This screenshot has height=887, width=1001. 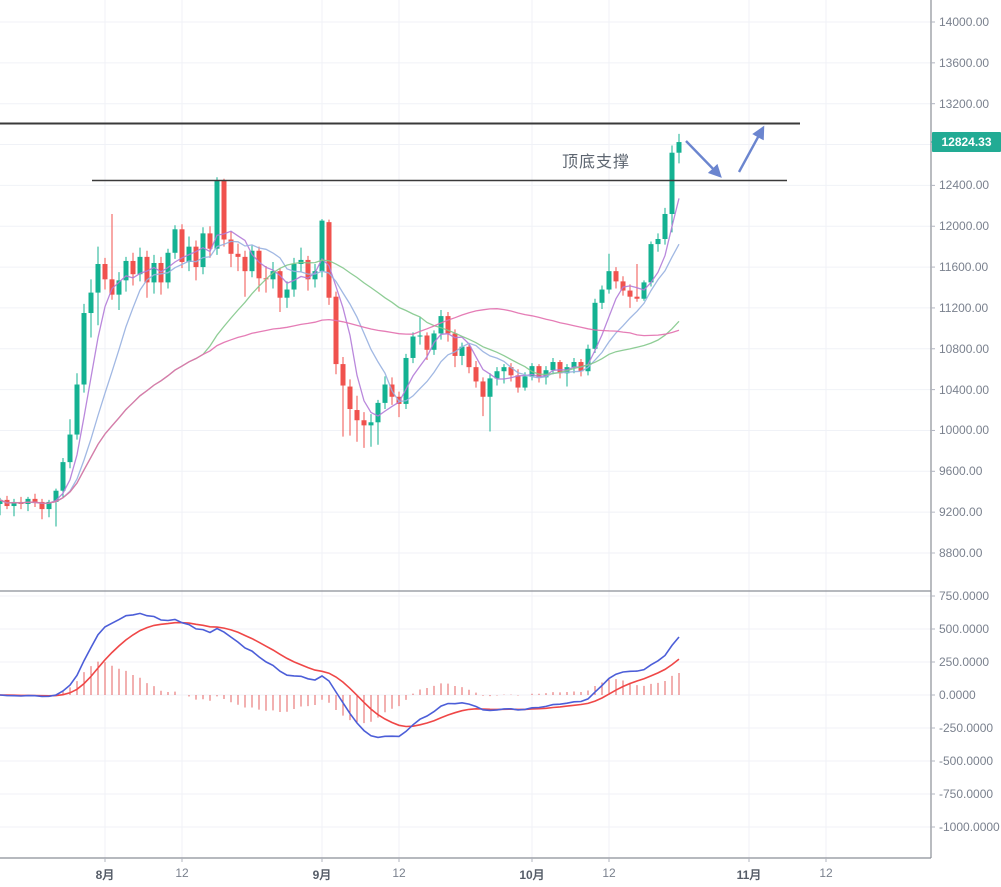 I want to click on macd-tick-label: 250.0000, so click(x=964, y=662).